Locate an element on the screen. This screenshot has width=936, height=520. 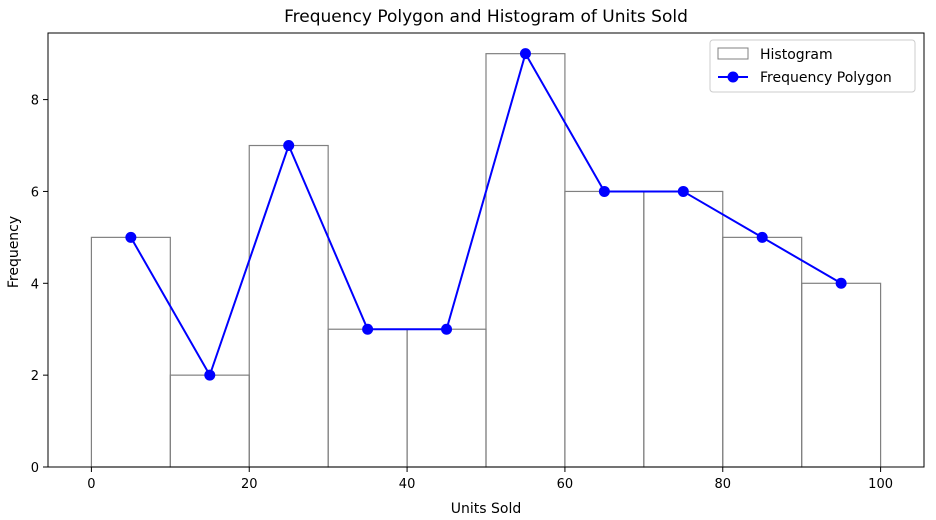
x-tick-label: 60 is located at coordinates (565, 484).